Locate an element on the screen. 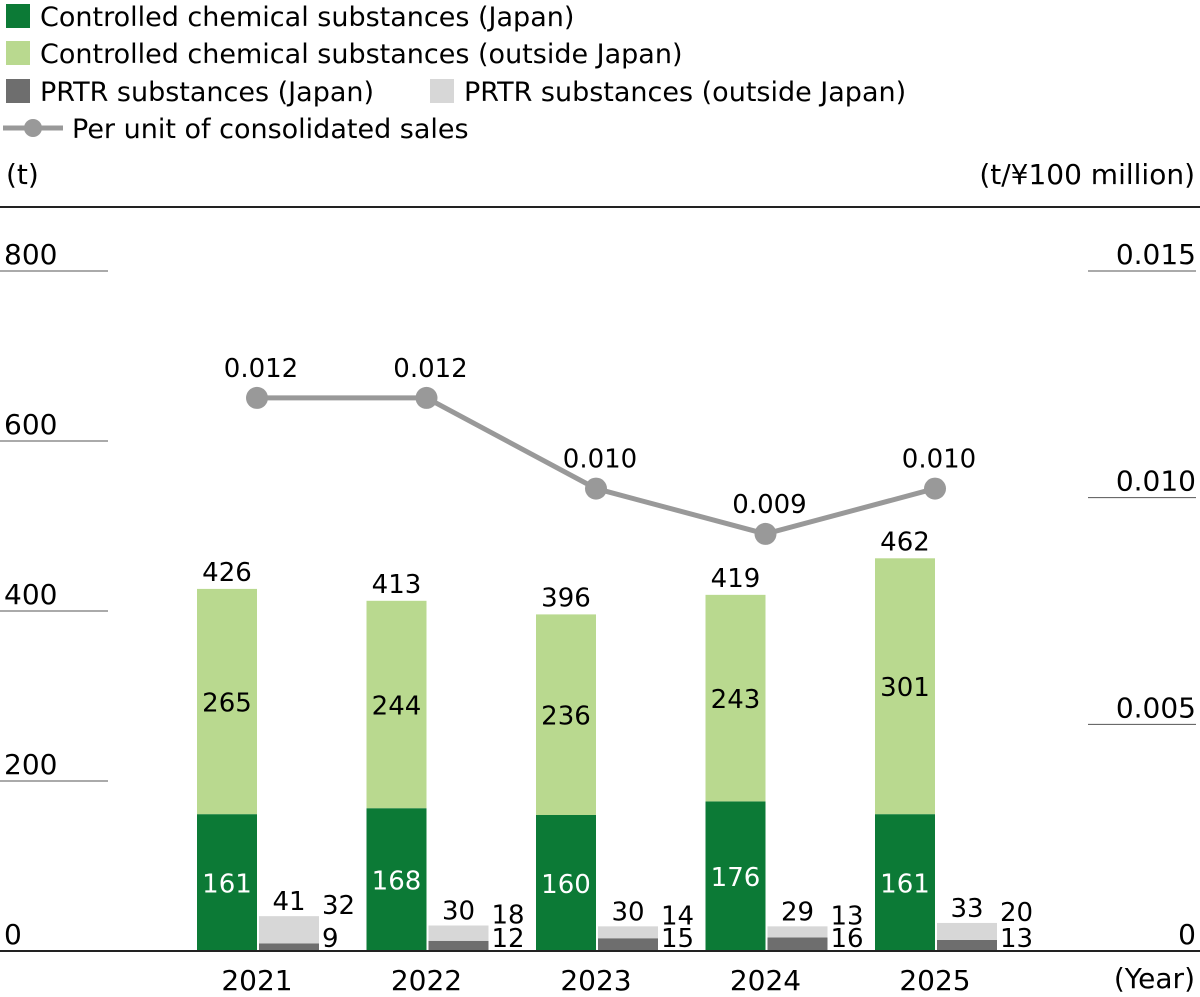  right-tick-label-0: 0 is located at coordinates (1187, 934).